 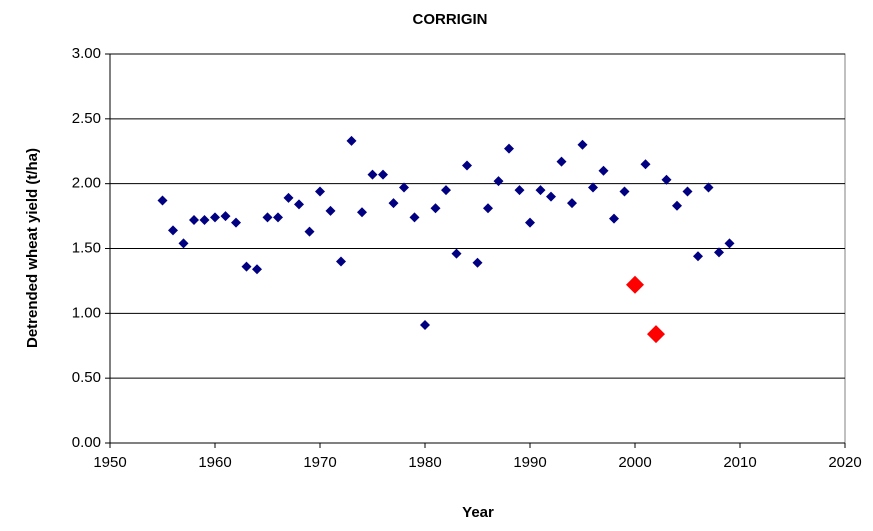 What do you see at coordinates (739, 462) in the screenshot?
I see `x-tick-label: 2010` at bounding box center [739, 462].